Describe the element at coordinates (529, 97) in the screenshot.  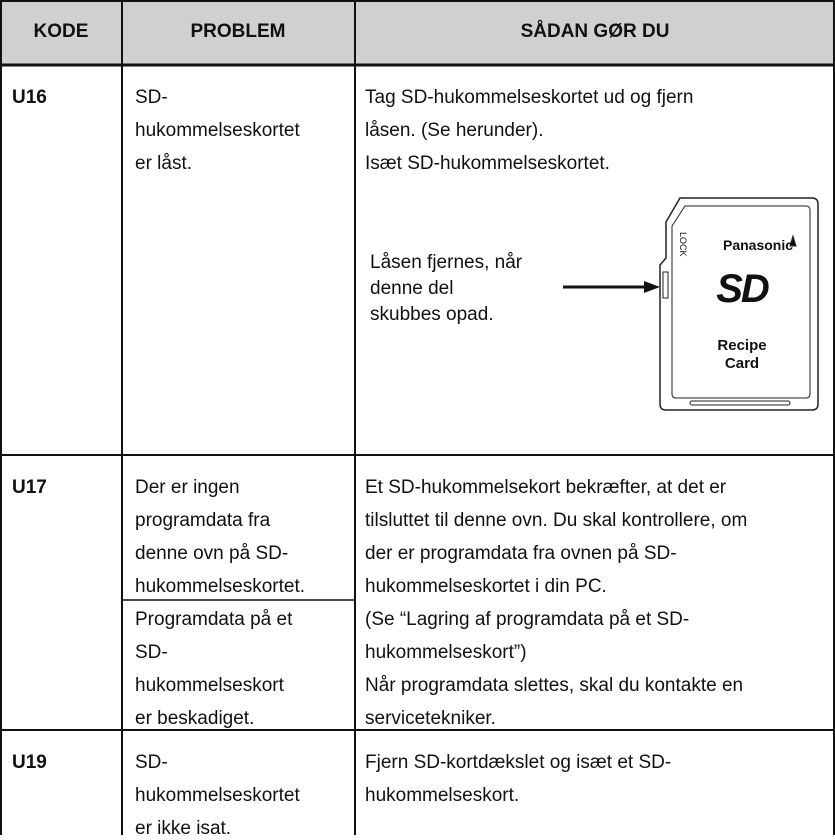
I see `solution-text: Tag SD-hukommelseskortet ud og fjern` at that location.